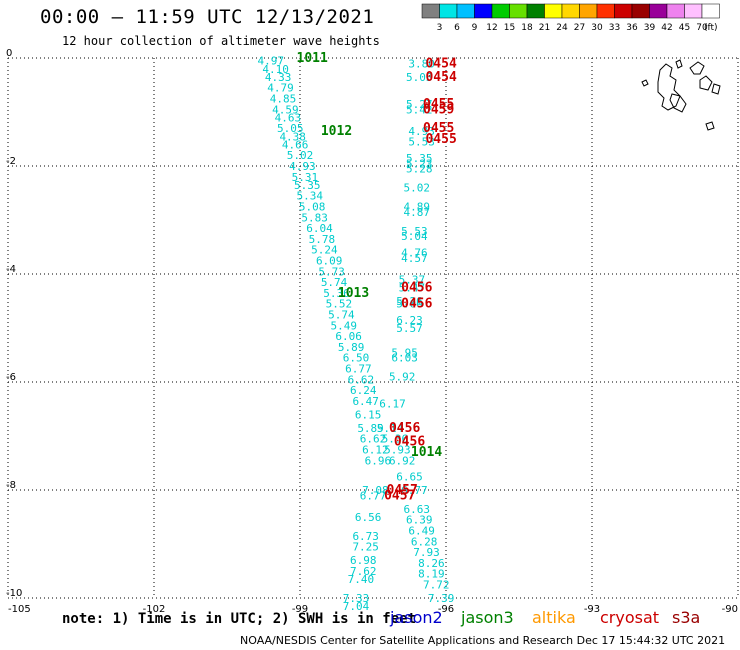 This screenshot has height=650, width=740. Describe the element at coordinates (527, 28) in the screenshot. I see `colorbar-label: 18` at that location.